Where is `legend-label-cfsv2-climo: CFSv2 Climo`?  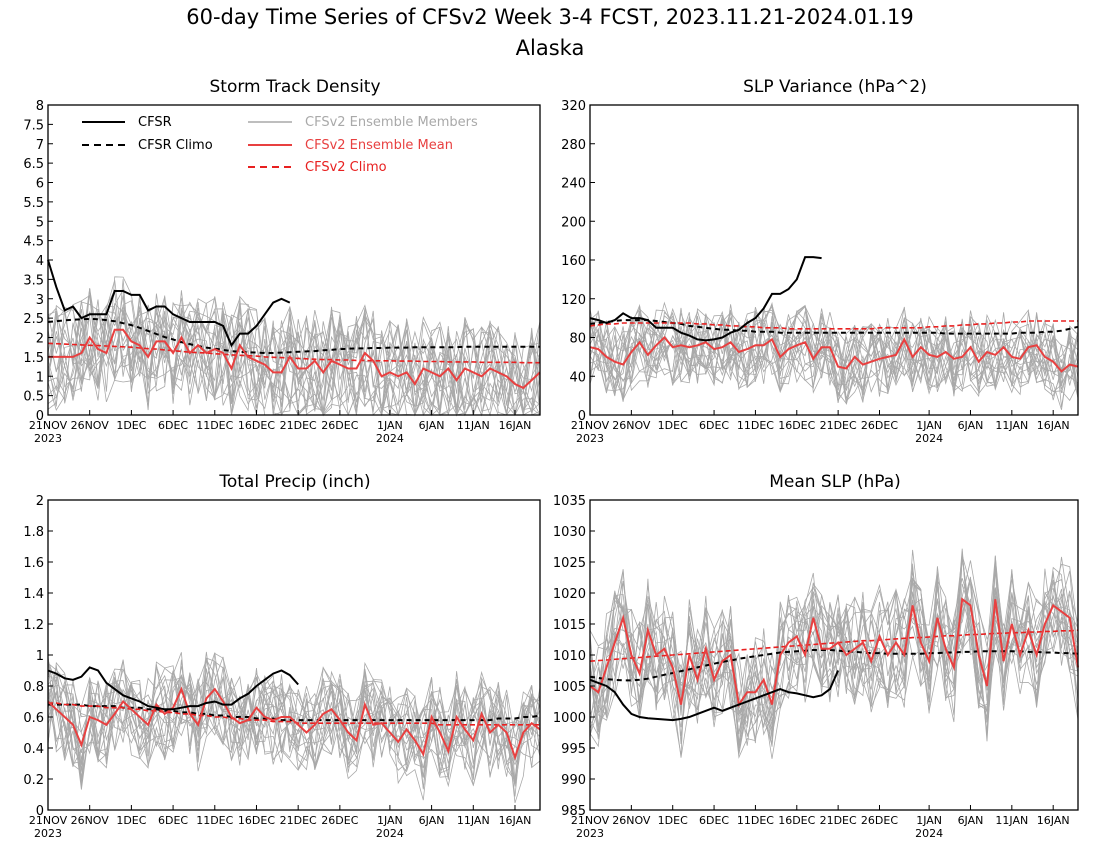 legend-label-cfsv2-climo: CFSv2 Climo is located at coordinates (346, 167).